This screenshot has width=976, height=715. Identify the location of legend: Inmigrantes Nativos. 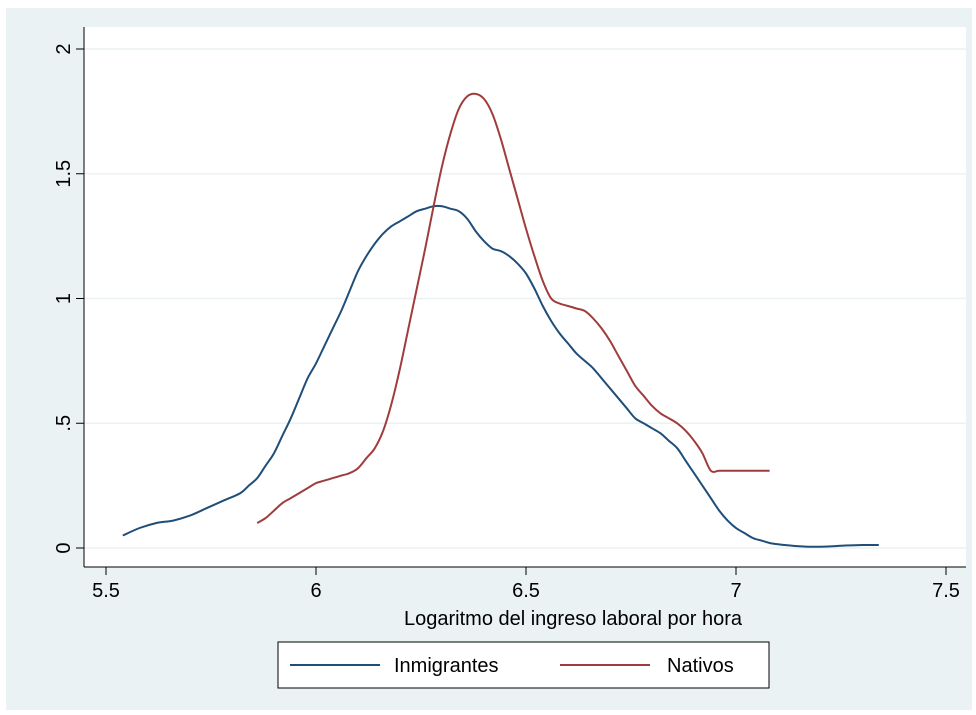
(523, 665).